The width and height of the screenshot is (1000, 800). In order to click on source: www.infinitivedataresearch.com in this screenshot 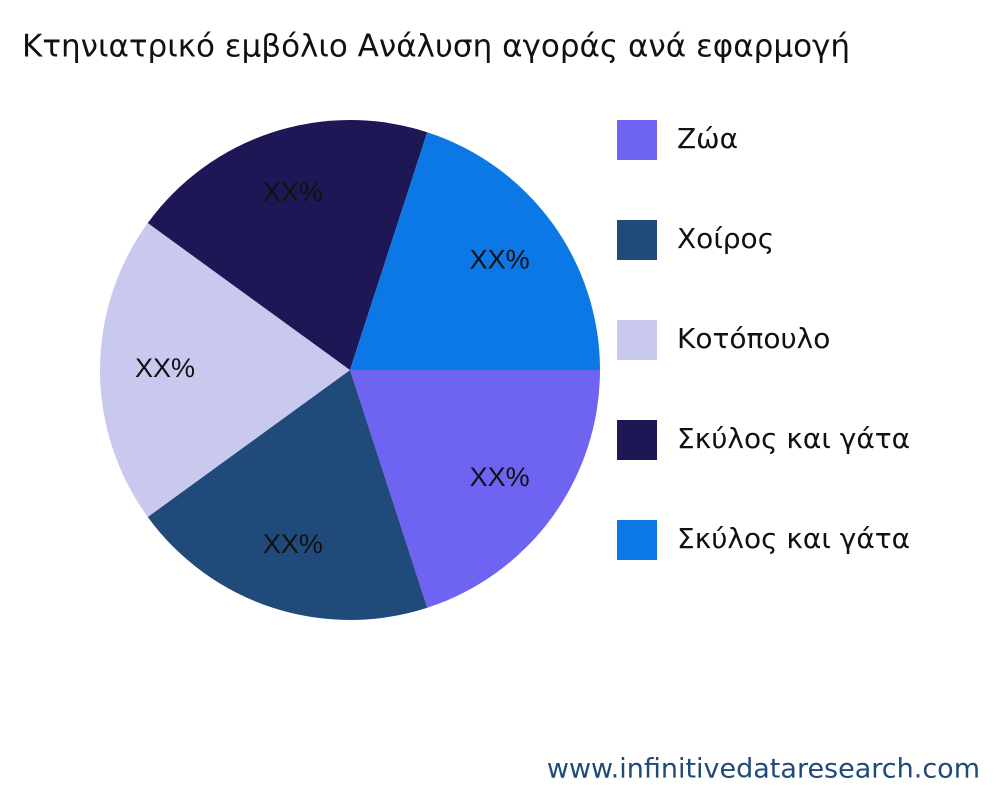, I will do `click(763, 769)`.